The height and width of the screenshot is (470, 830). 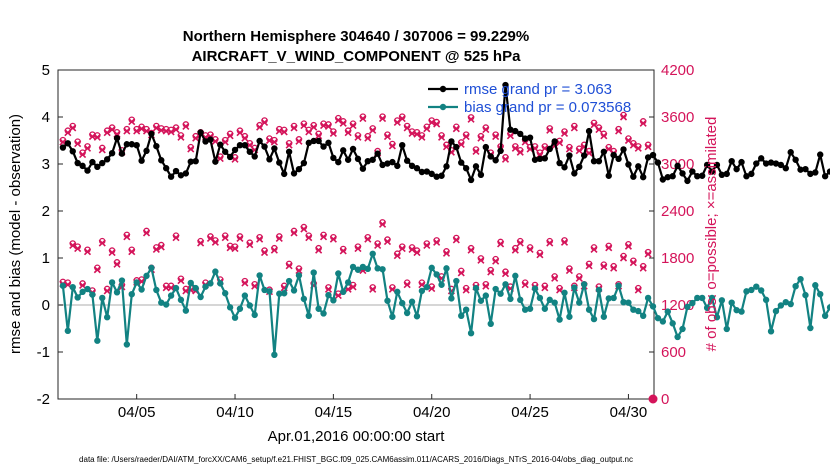 I want to click on y-right-tick-label: 1800, so click(x=677, y=258).